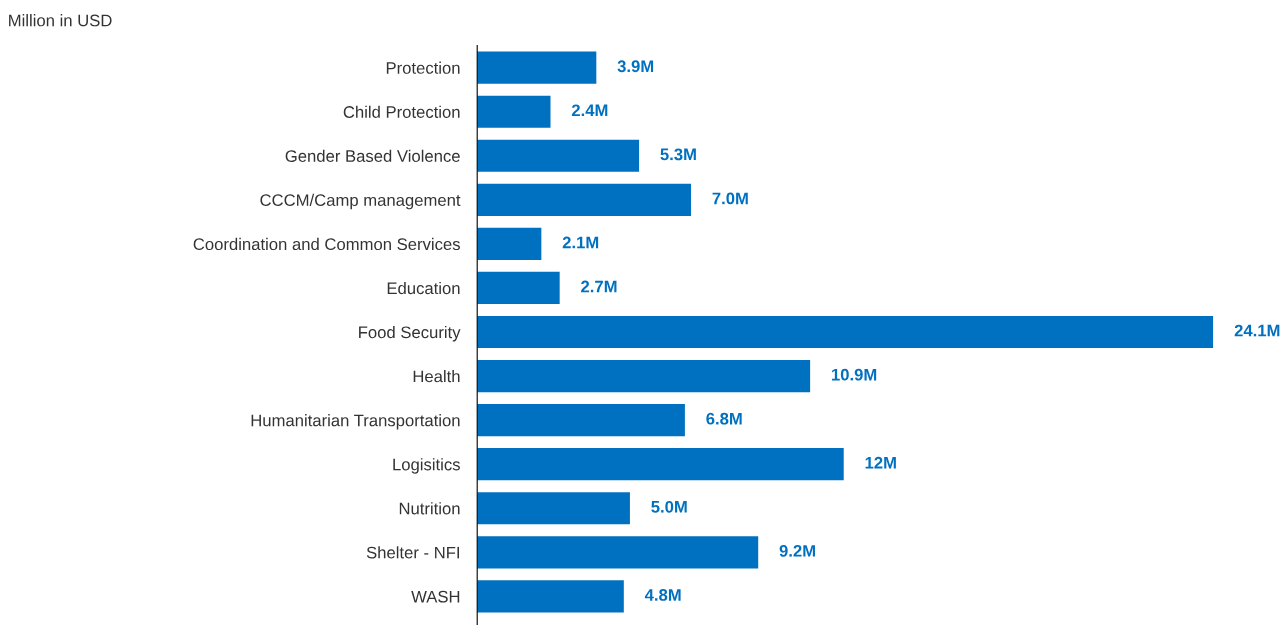 This screenshot has height=625, width=1288. What do you see at coordinates (326, 244) in the screenshot?
I see `y-tick-label: Coordination and Common Services` at bounding box center [326, 244].